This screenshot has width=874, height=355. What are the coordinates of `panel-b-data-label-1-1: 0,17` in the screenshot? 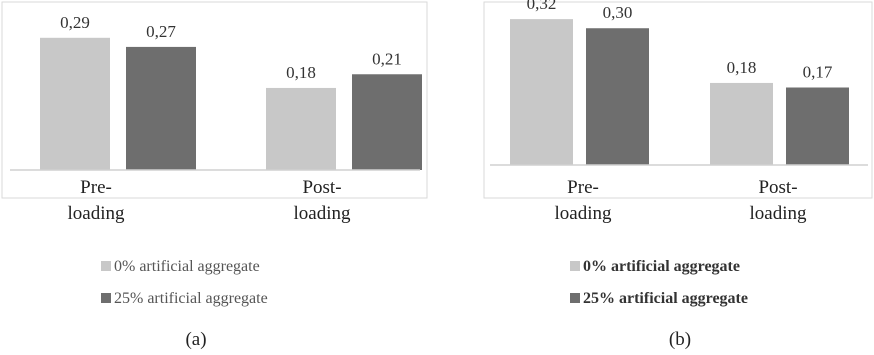 It's located at (818, 72).